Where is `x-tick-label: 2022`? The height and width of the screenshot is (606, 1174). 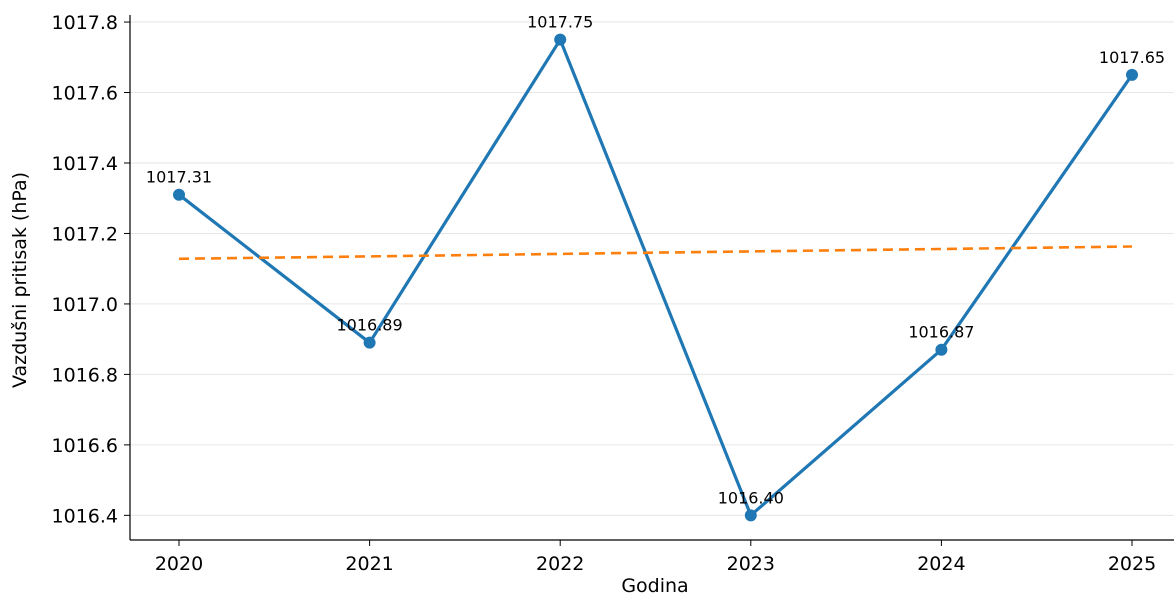
x-tick-label: 2022 is located at coordinates (560, 564).